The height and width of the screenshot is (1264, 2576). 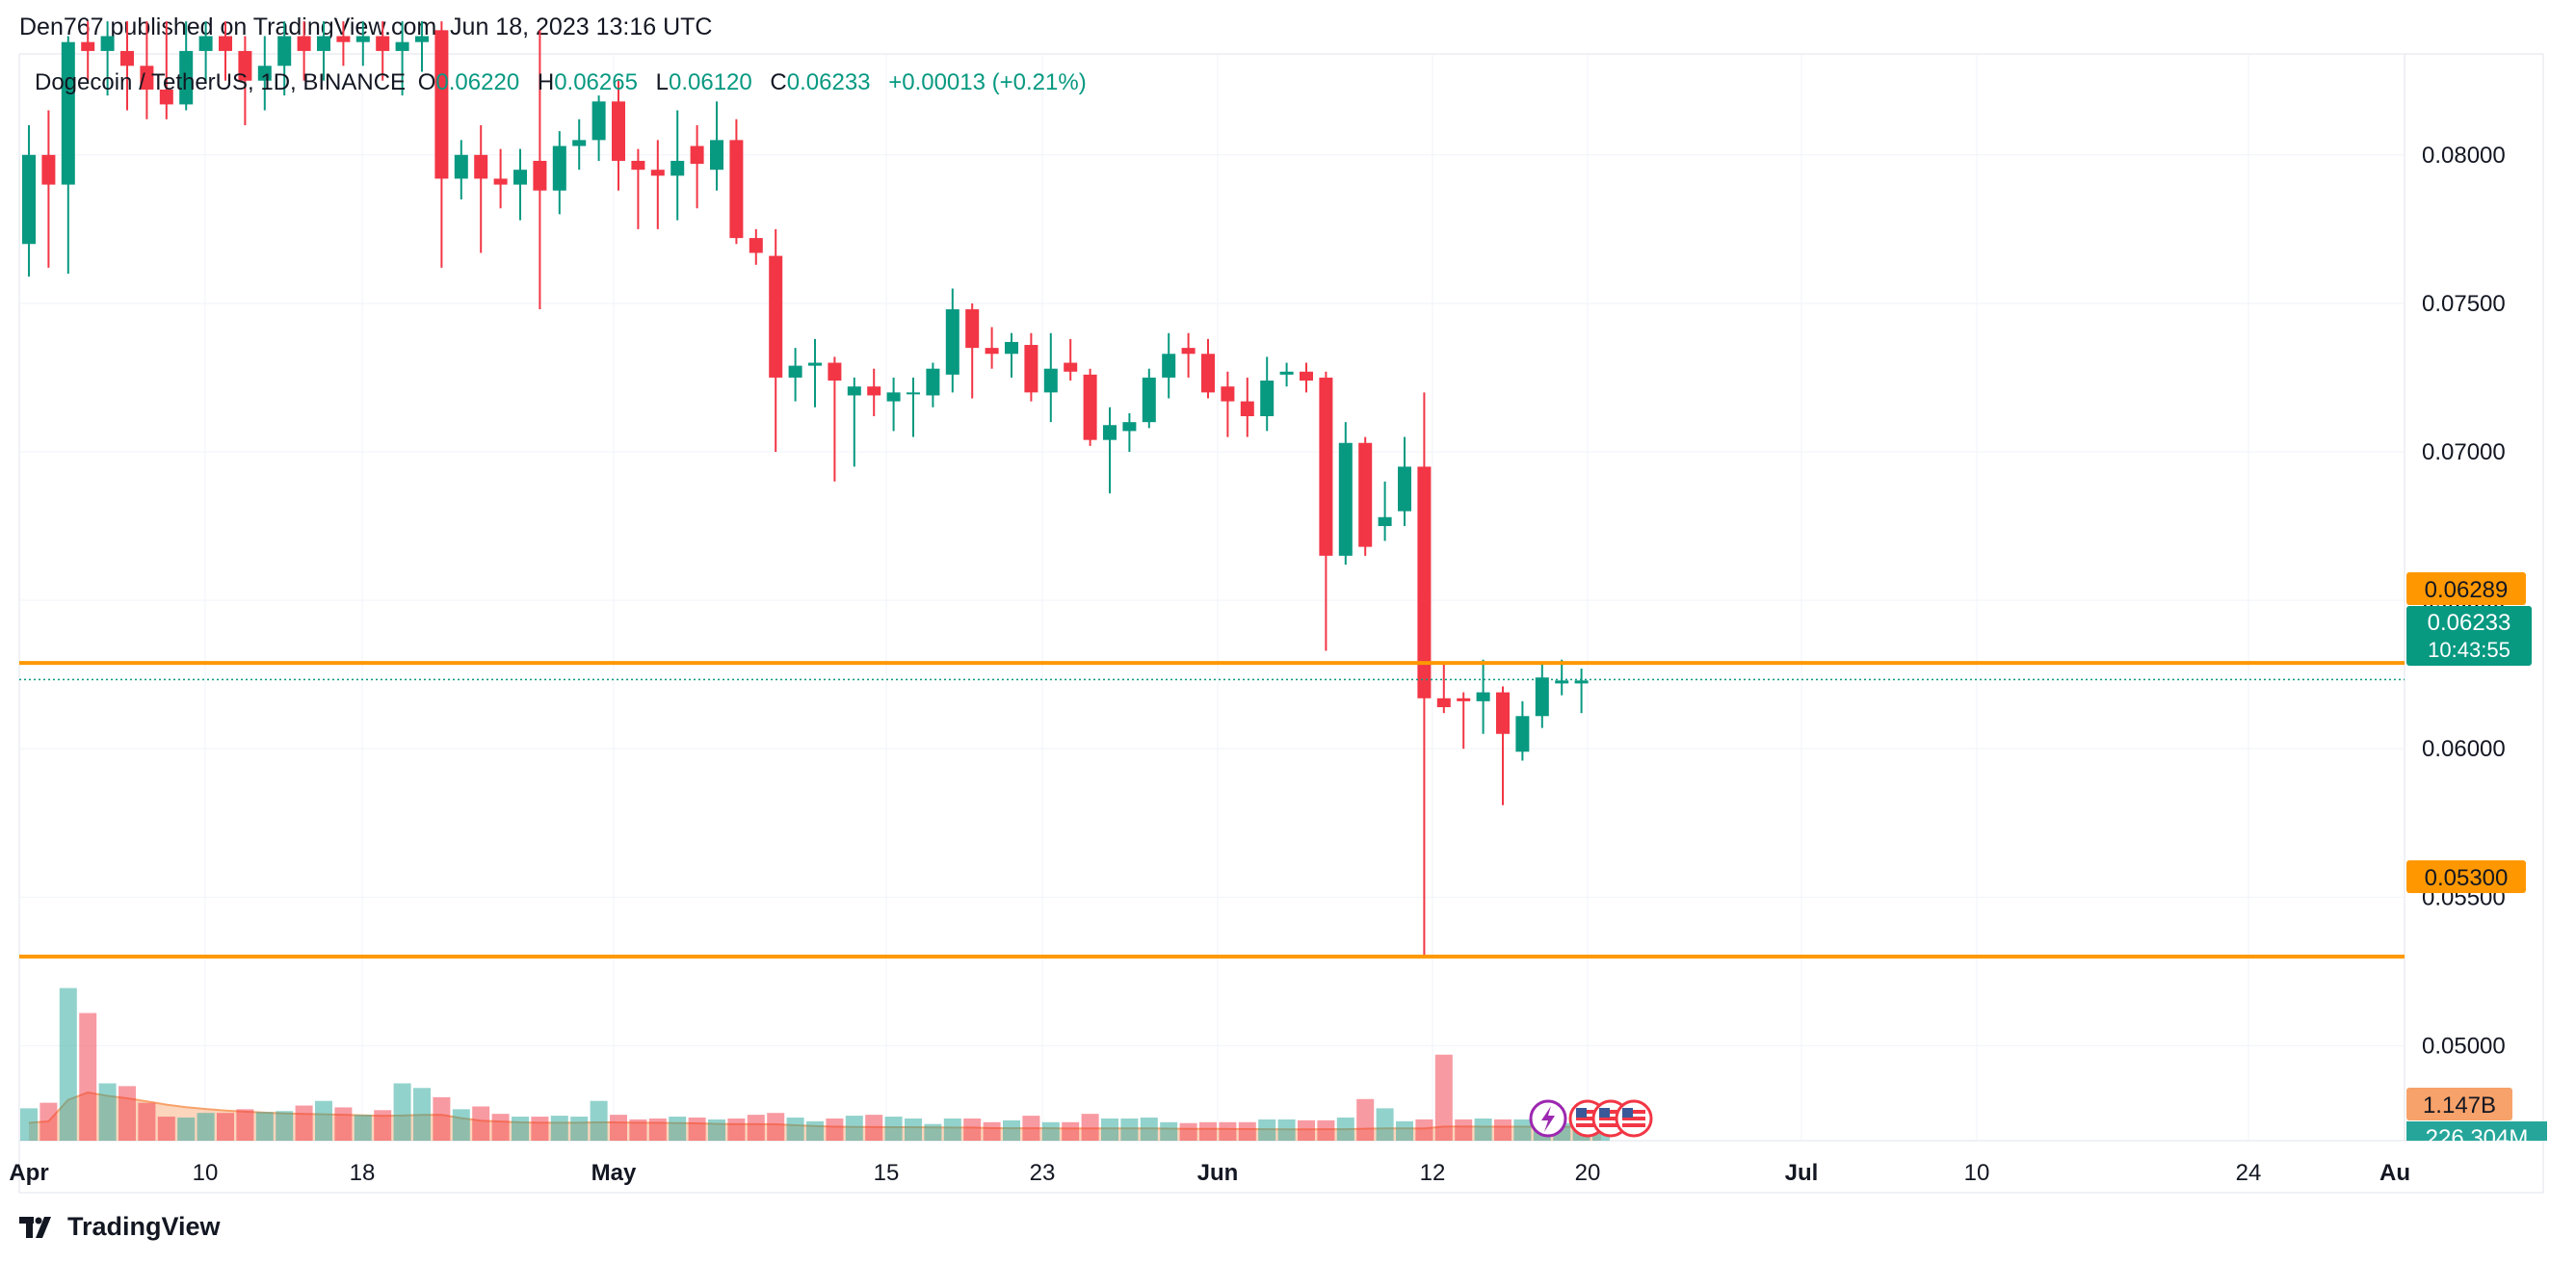 I want to click on time-tick-label: Jun, so click(x=1218, y=1173).